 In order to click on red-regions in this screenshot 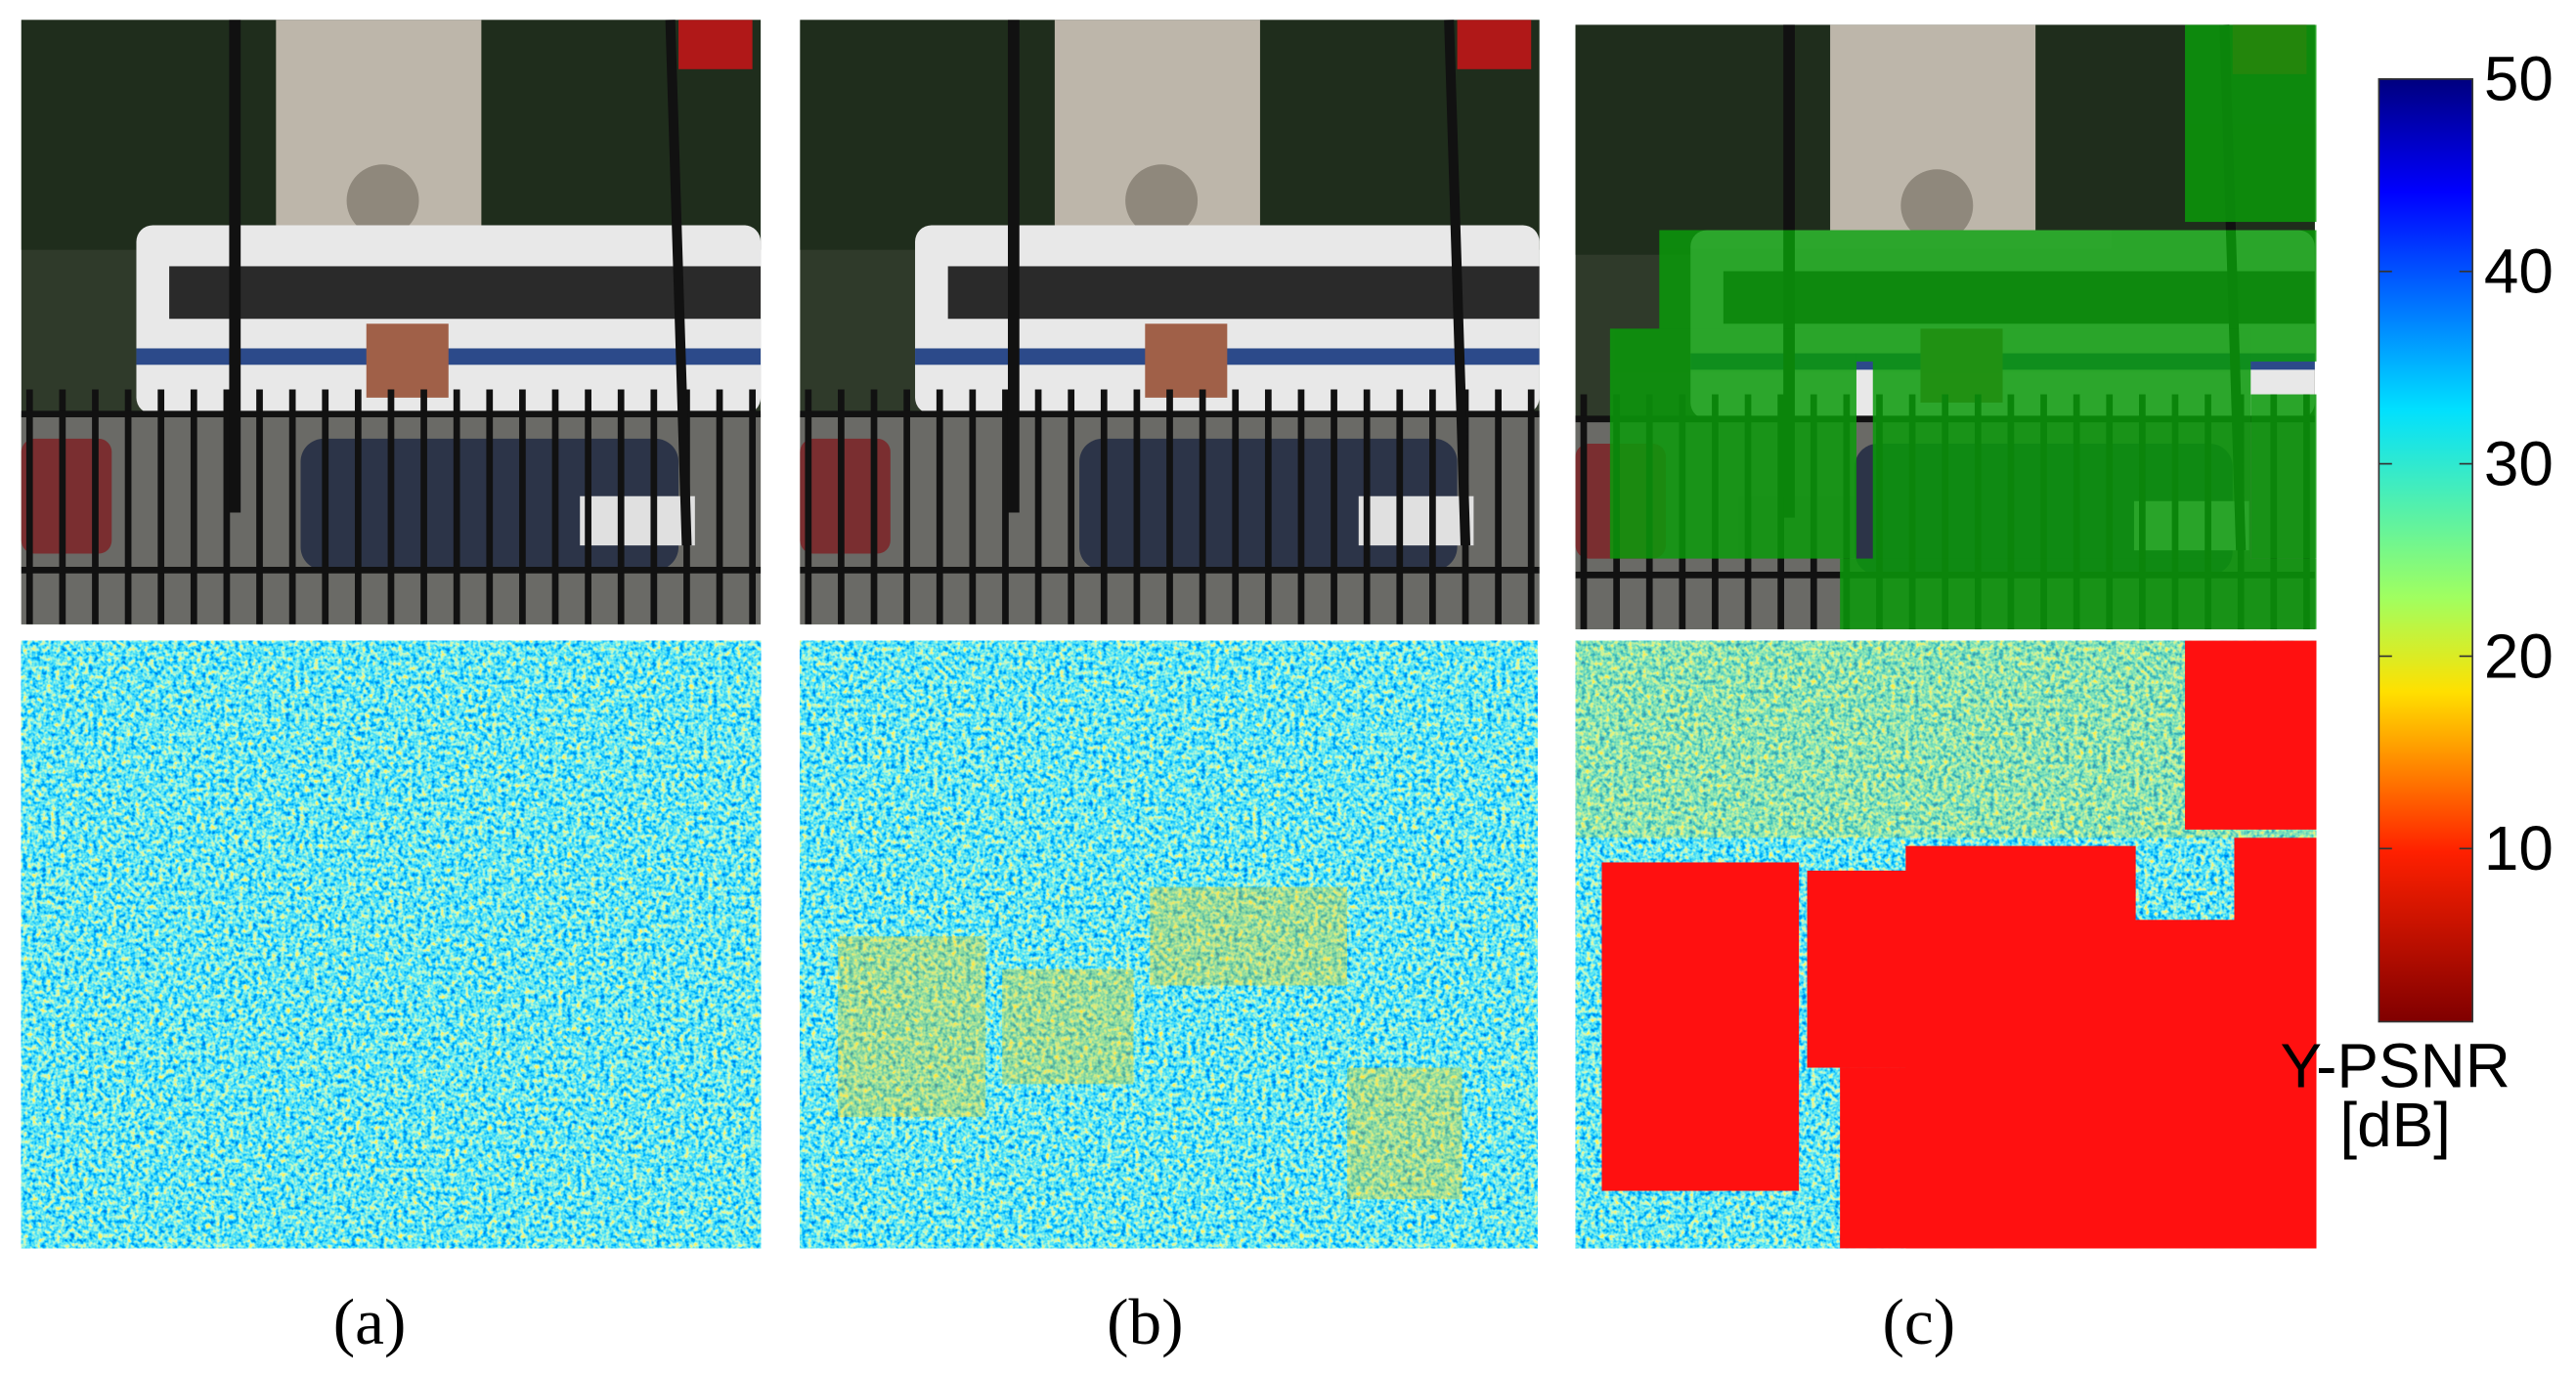, I will do `click(1959, 944)`.